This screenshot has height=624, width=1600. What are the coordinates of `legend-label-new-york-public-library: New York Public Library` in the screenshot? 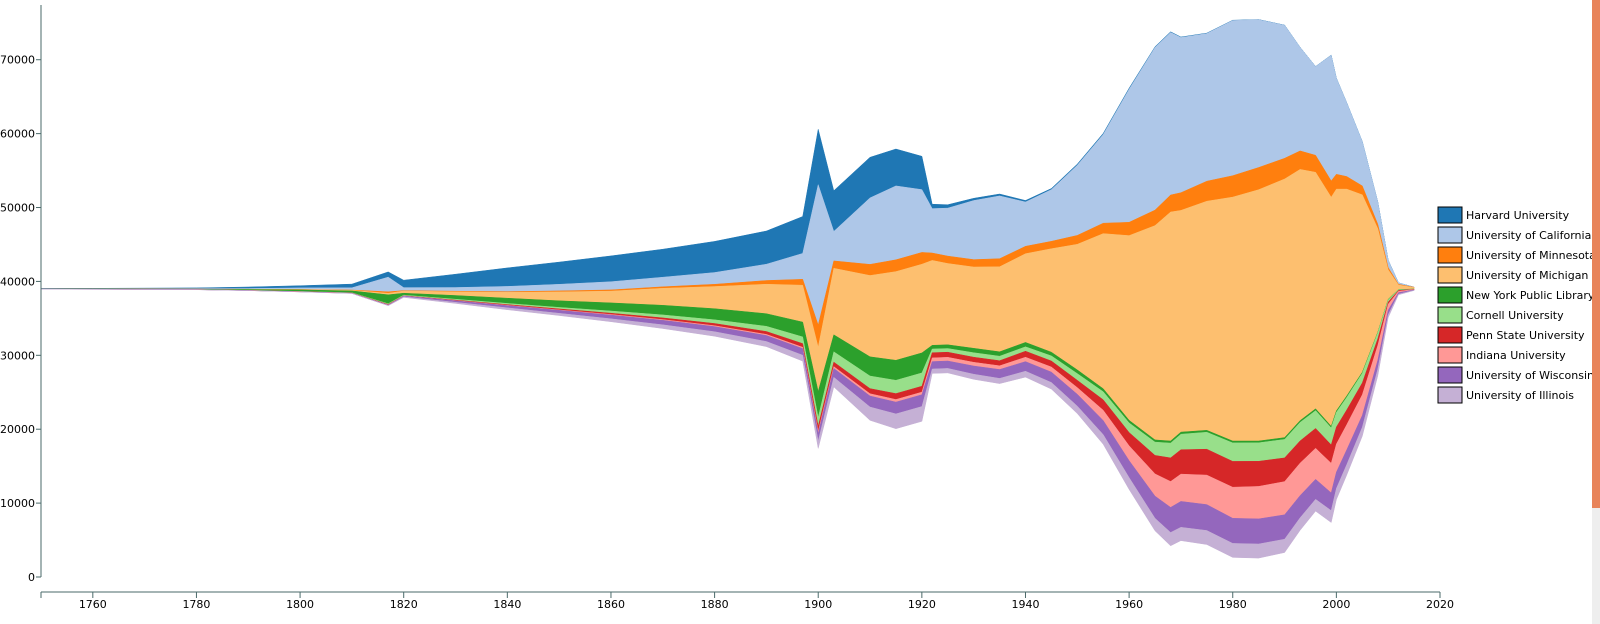 It's located at (1529, 295).